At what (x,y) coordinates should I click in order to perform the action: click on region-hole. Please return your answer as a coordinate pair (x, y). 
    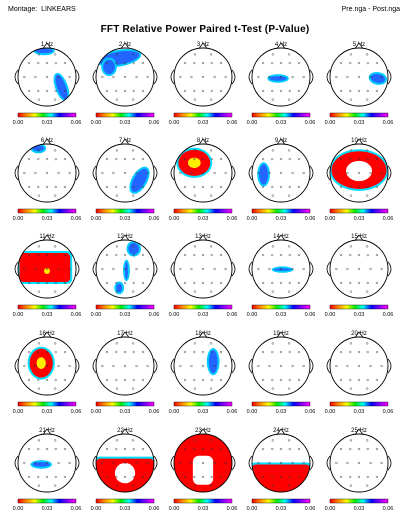
    Looking at the image, I should click on (203, 470).